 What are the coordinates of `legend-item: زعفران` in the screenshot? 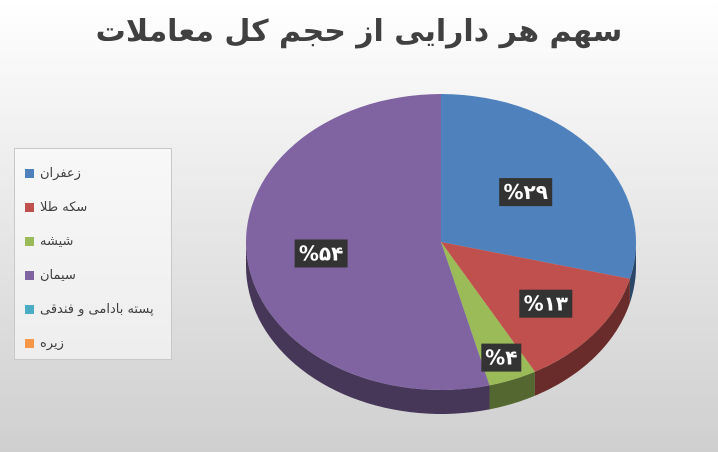 It's located at (53, 173).